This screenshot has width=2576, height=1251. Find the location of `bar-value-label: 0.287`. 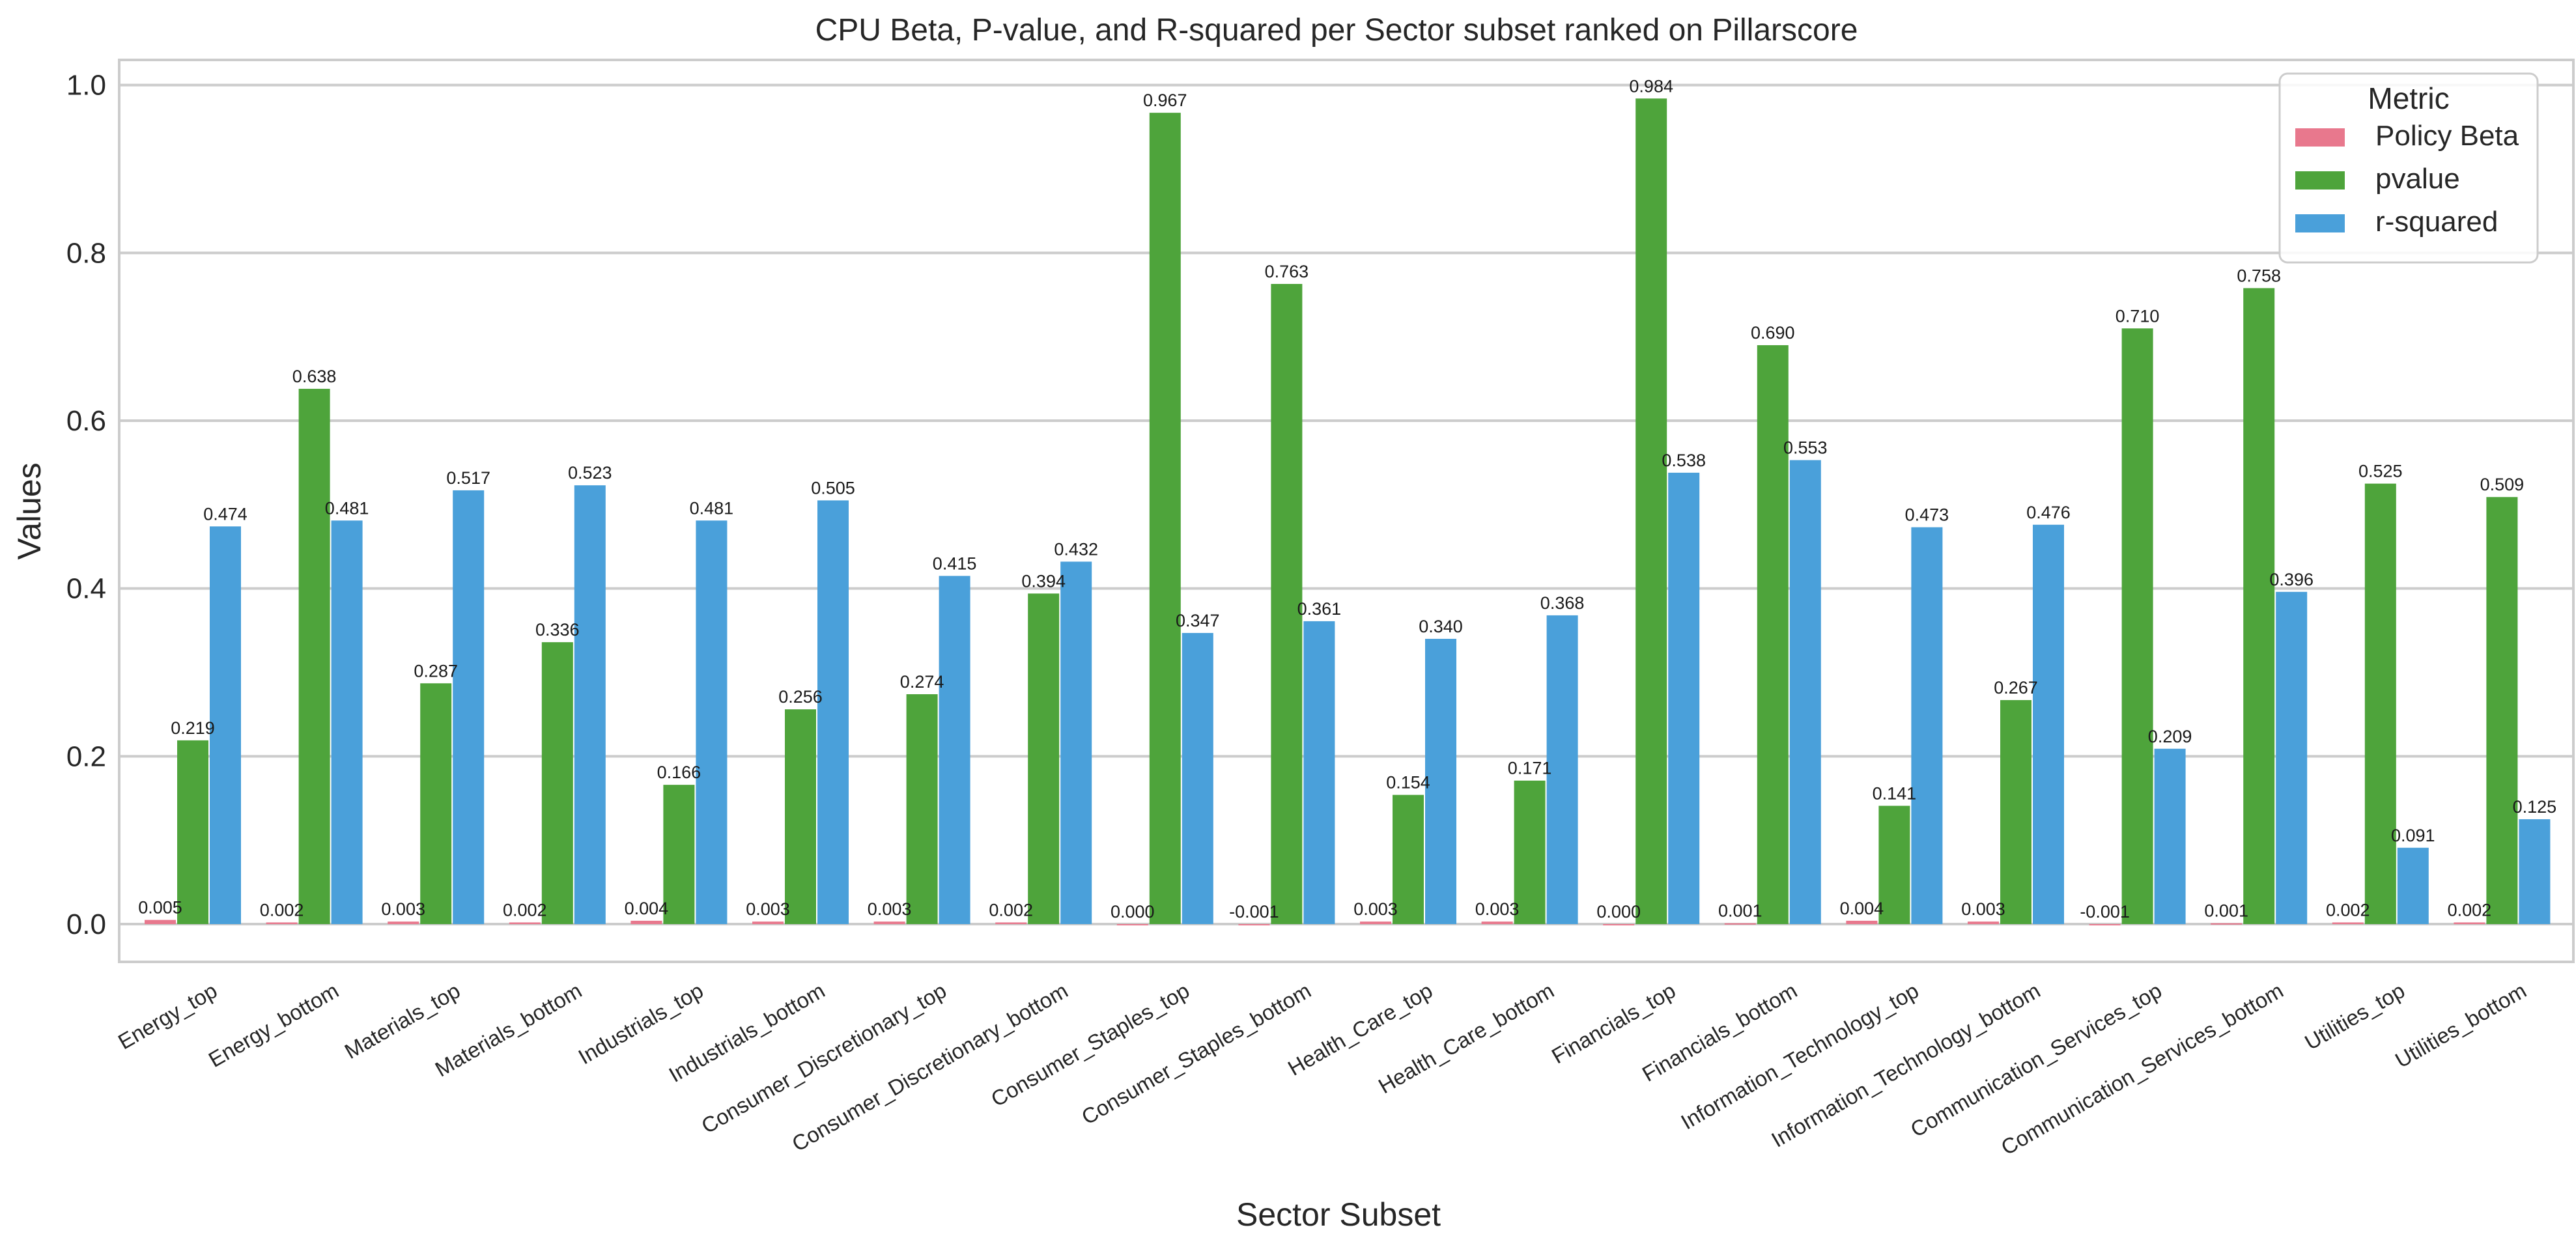

bar-value-label: 0.287 is located at coordinates (436, 671).